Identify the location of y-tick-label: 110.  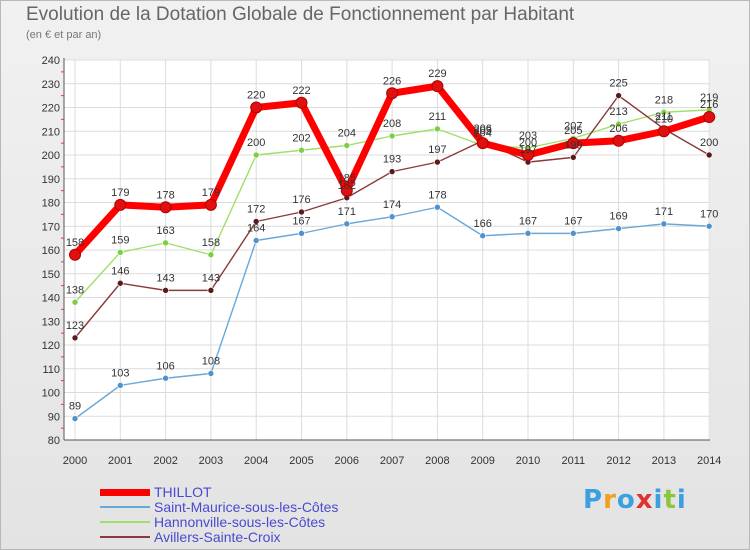
(51, 370).